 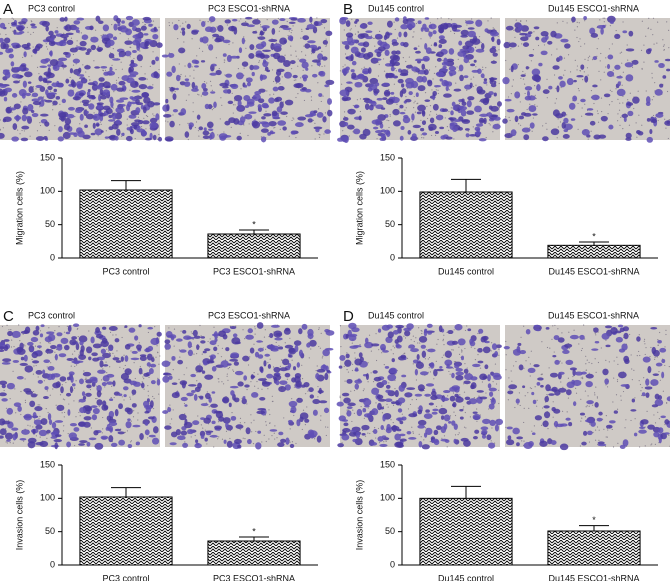 What do you see at coordinates (50, 531) in the screenshot?
I see `y-tick-label: 50` at bounding box center [50, 531].